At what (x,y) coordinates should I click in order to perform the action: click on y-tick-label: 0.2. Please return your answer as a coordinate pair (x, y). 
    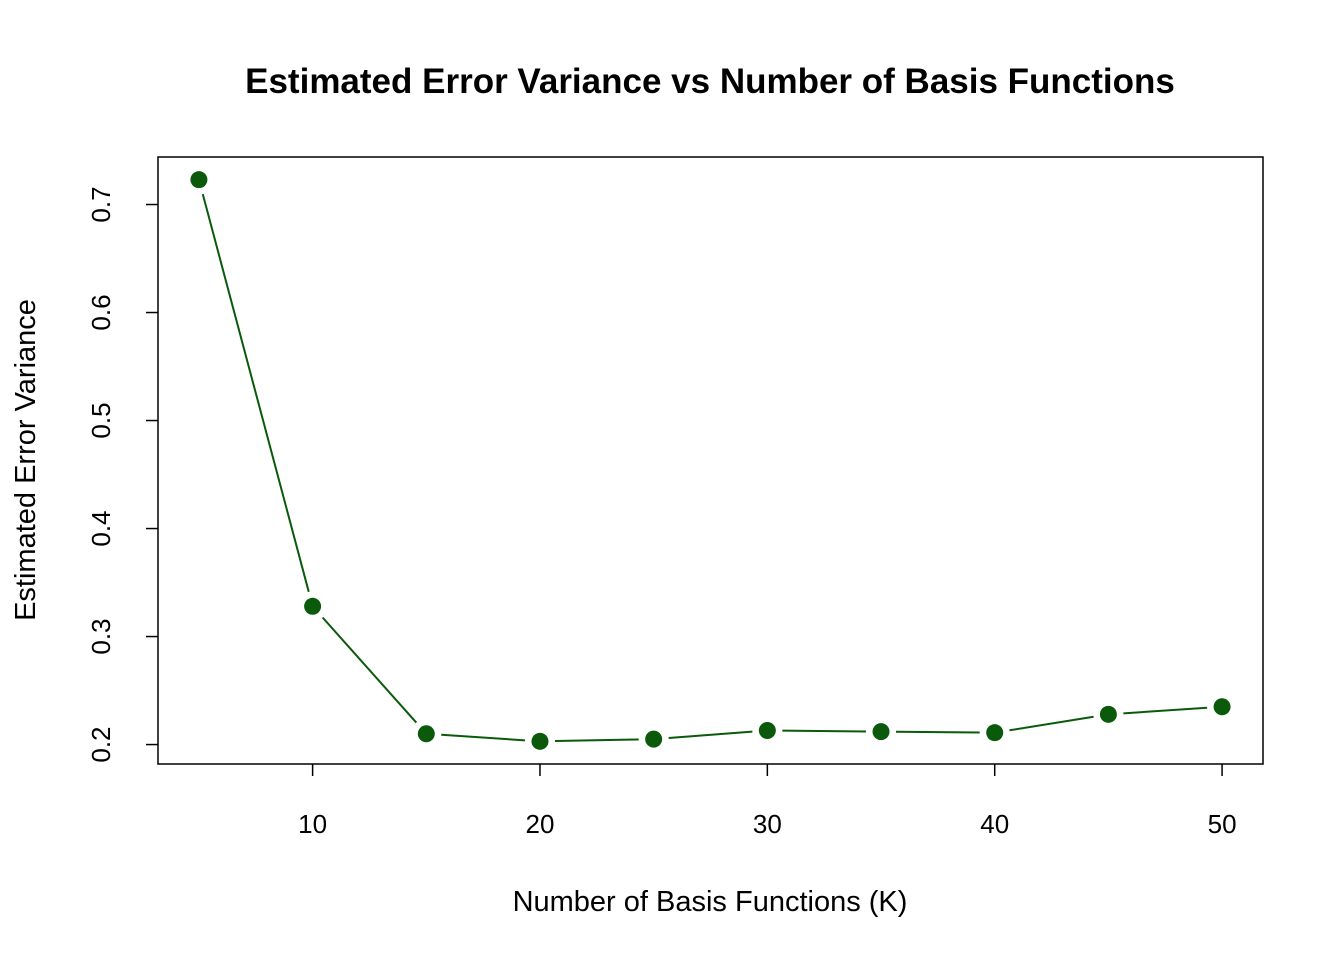
    Looking at the image, I should click on (101, 744).